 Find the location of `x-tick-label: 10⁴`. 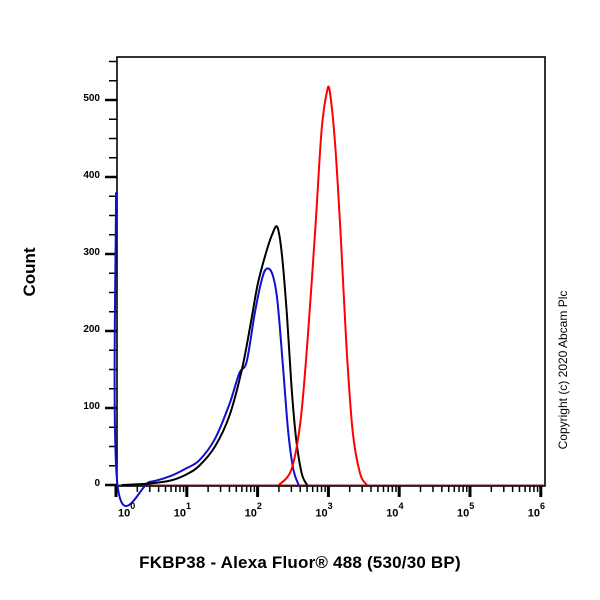

x-tick-label: 10⁴ is located at coordinates (395, 510).